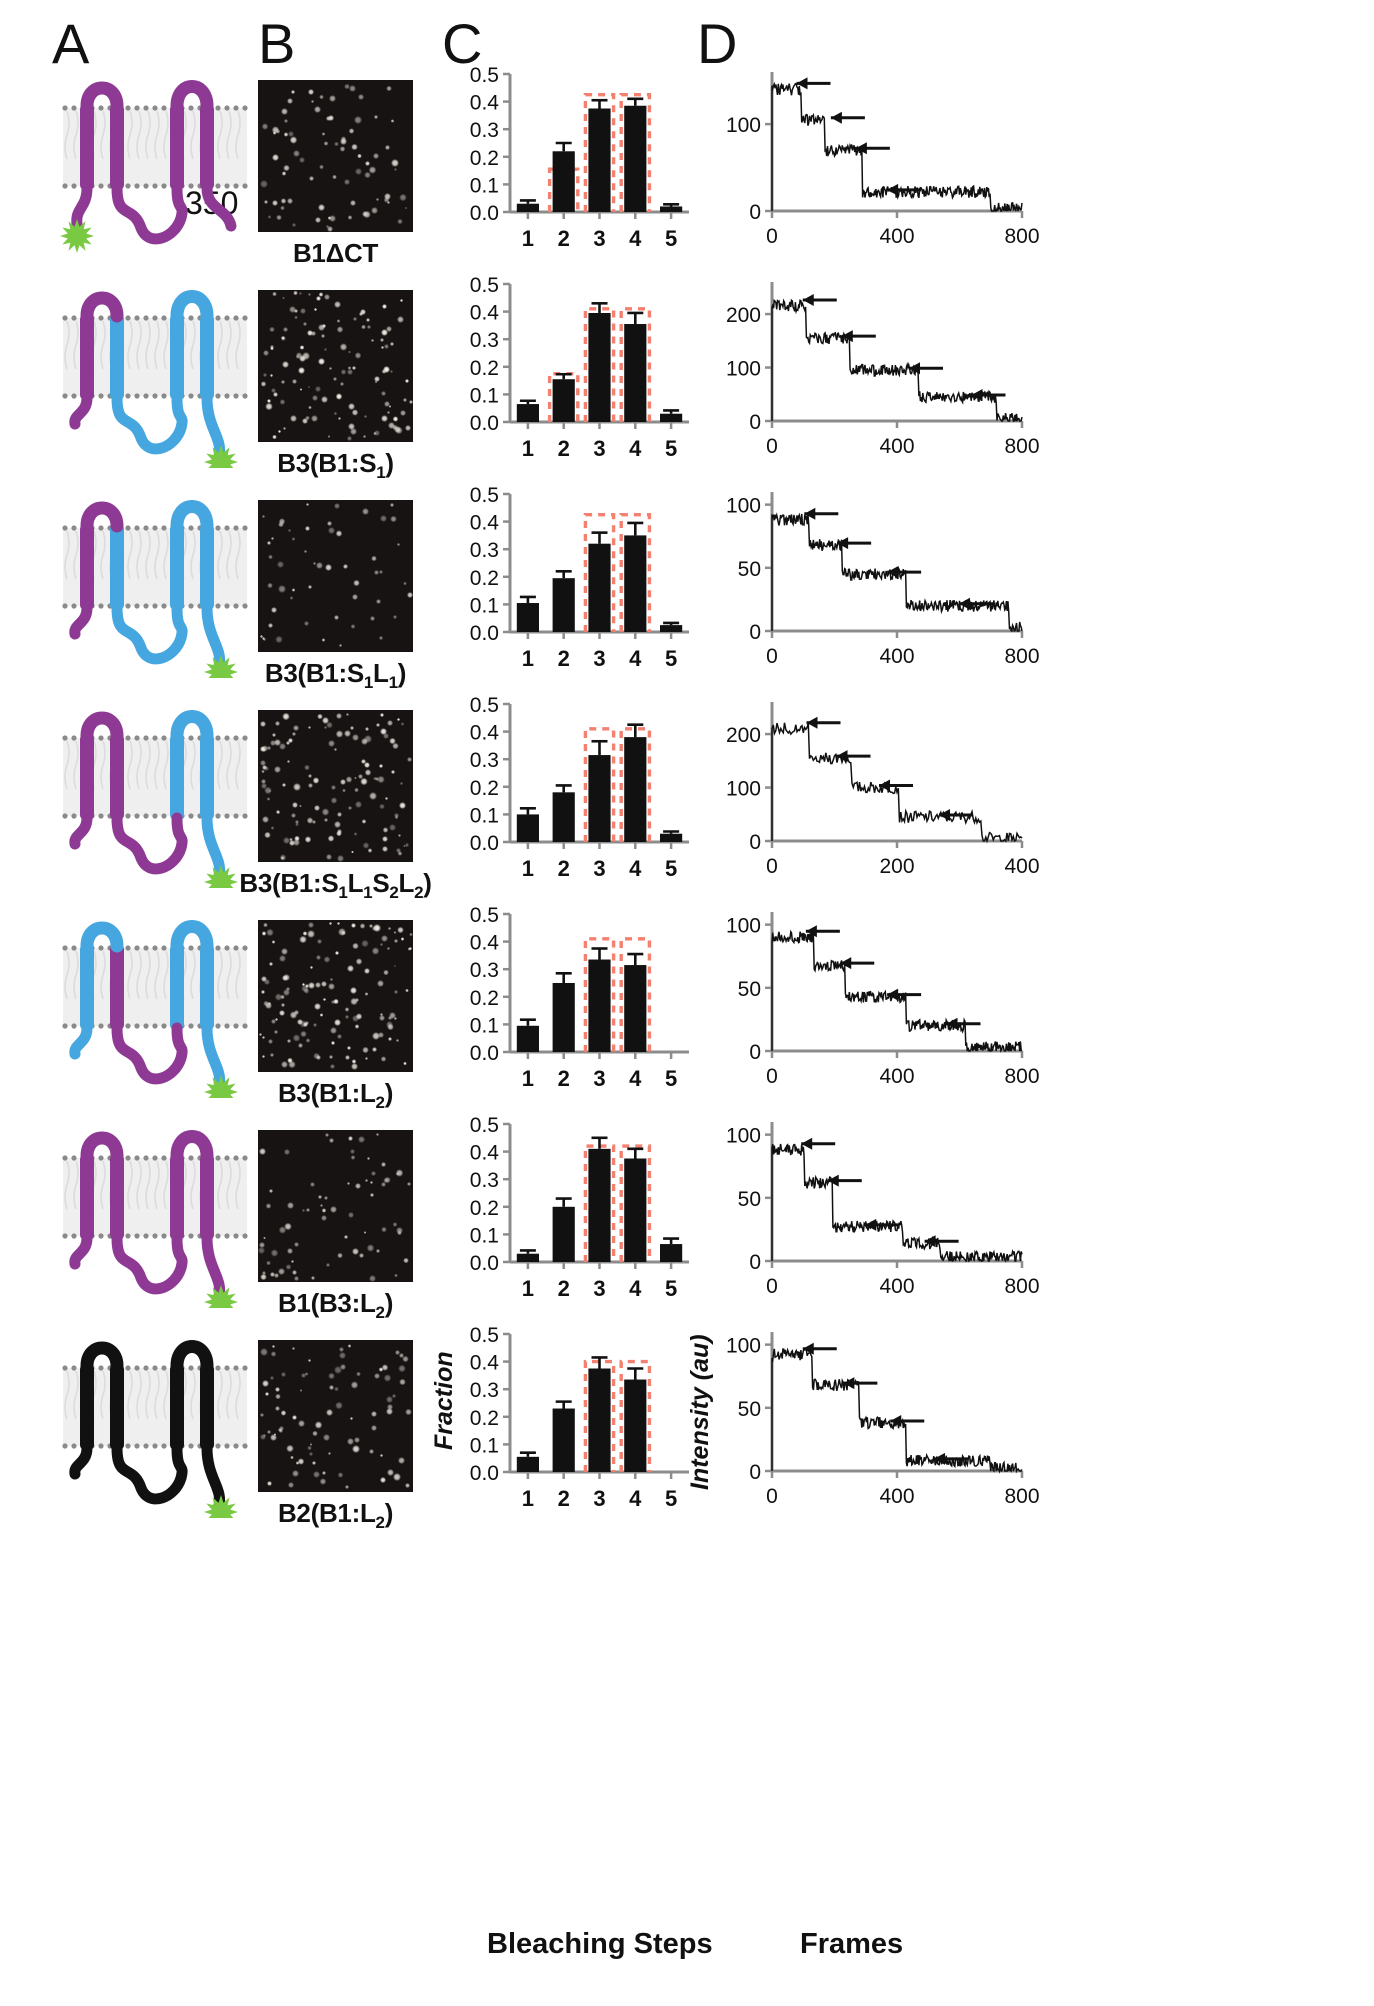 This screenshot has height=2006, width=1374. What do you see at coordinates (71, 43) in the screenshot?
I see `panel-letter-a: A` at bounding box center [71, 43].